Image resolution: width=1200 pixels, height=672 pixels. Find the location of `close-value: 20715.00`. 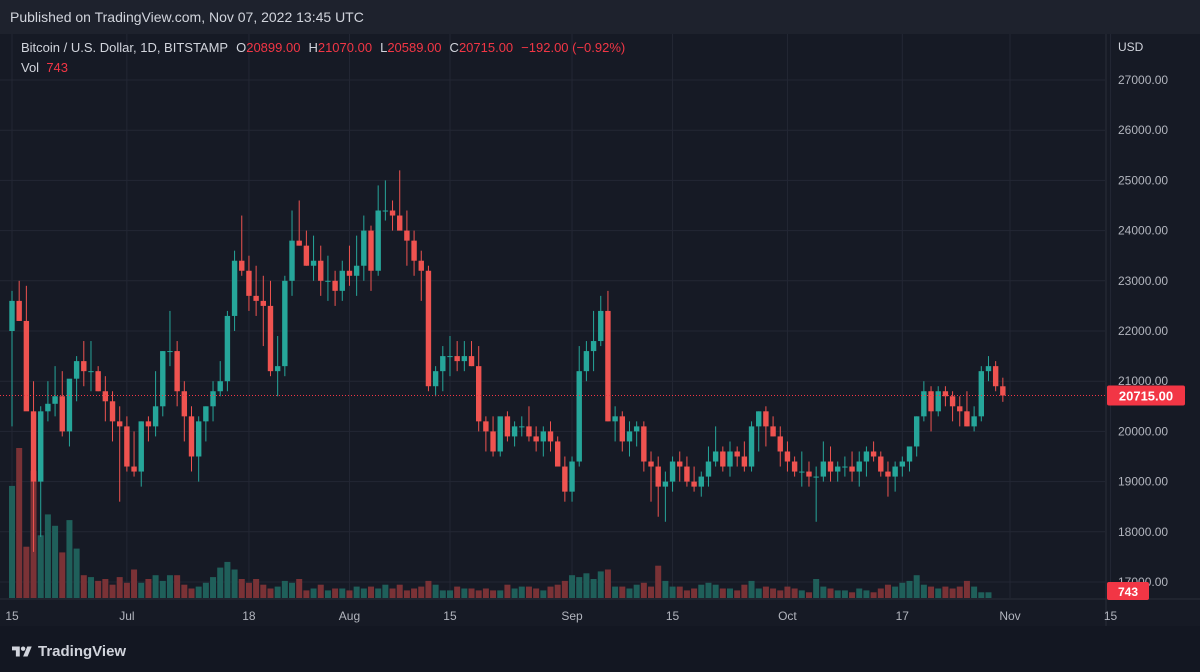

close-value: 20715.00 is located at coordinates (486, 47).